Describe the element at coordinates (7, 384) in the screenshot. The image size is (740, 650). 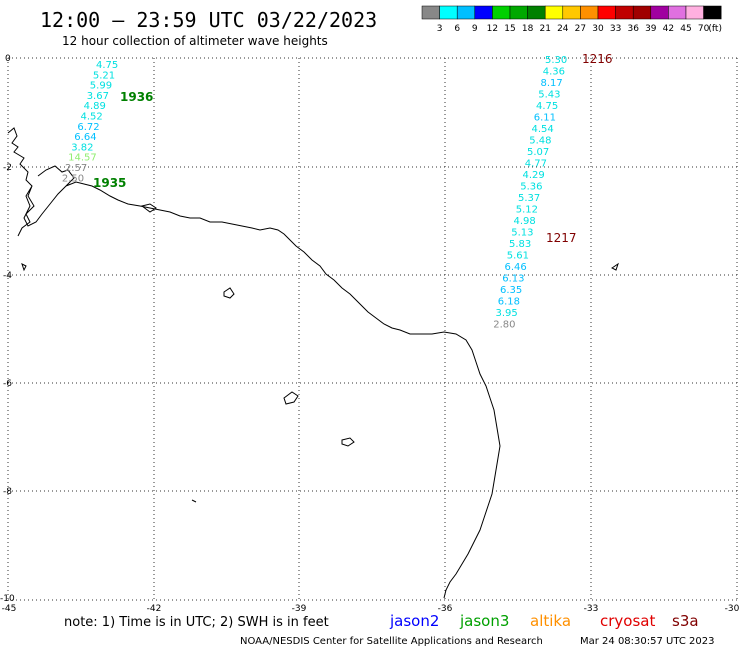
I see `y-tick-label: -6` at that location.